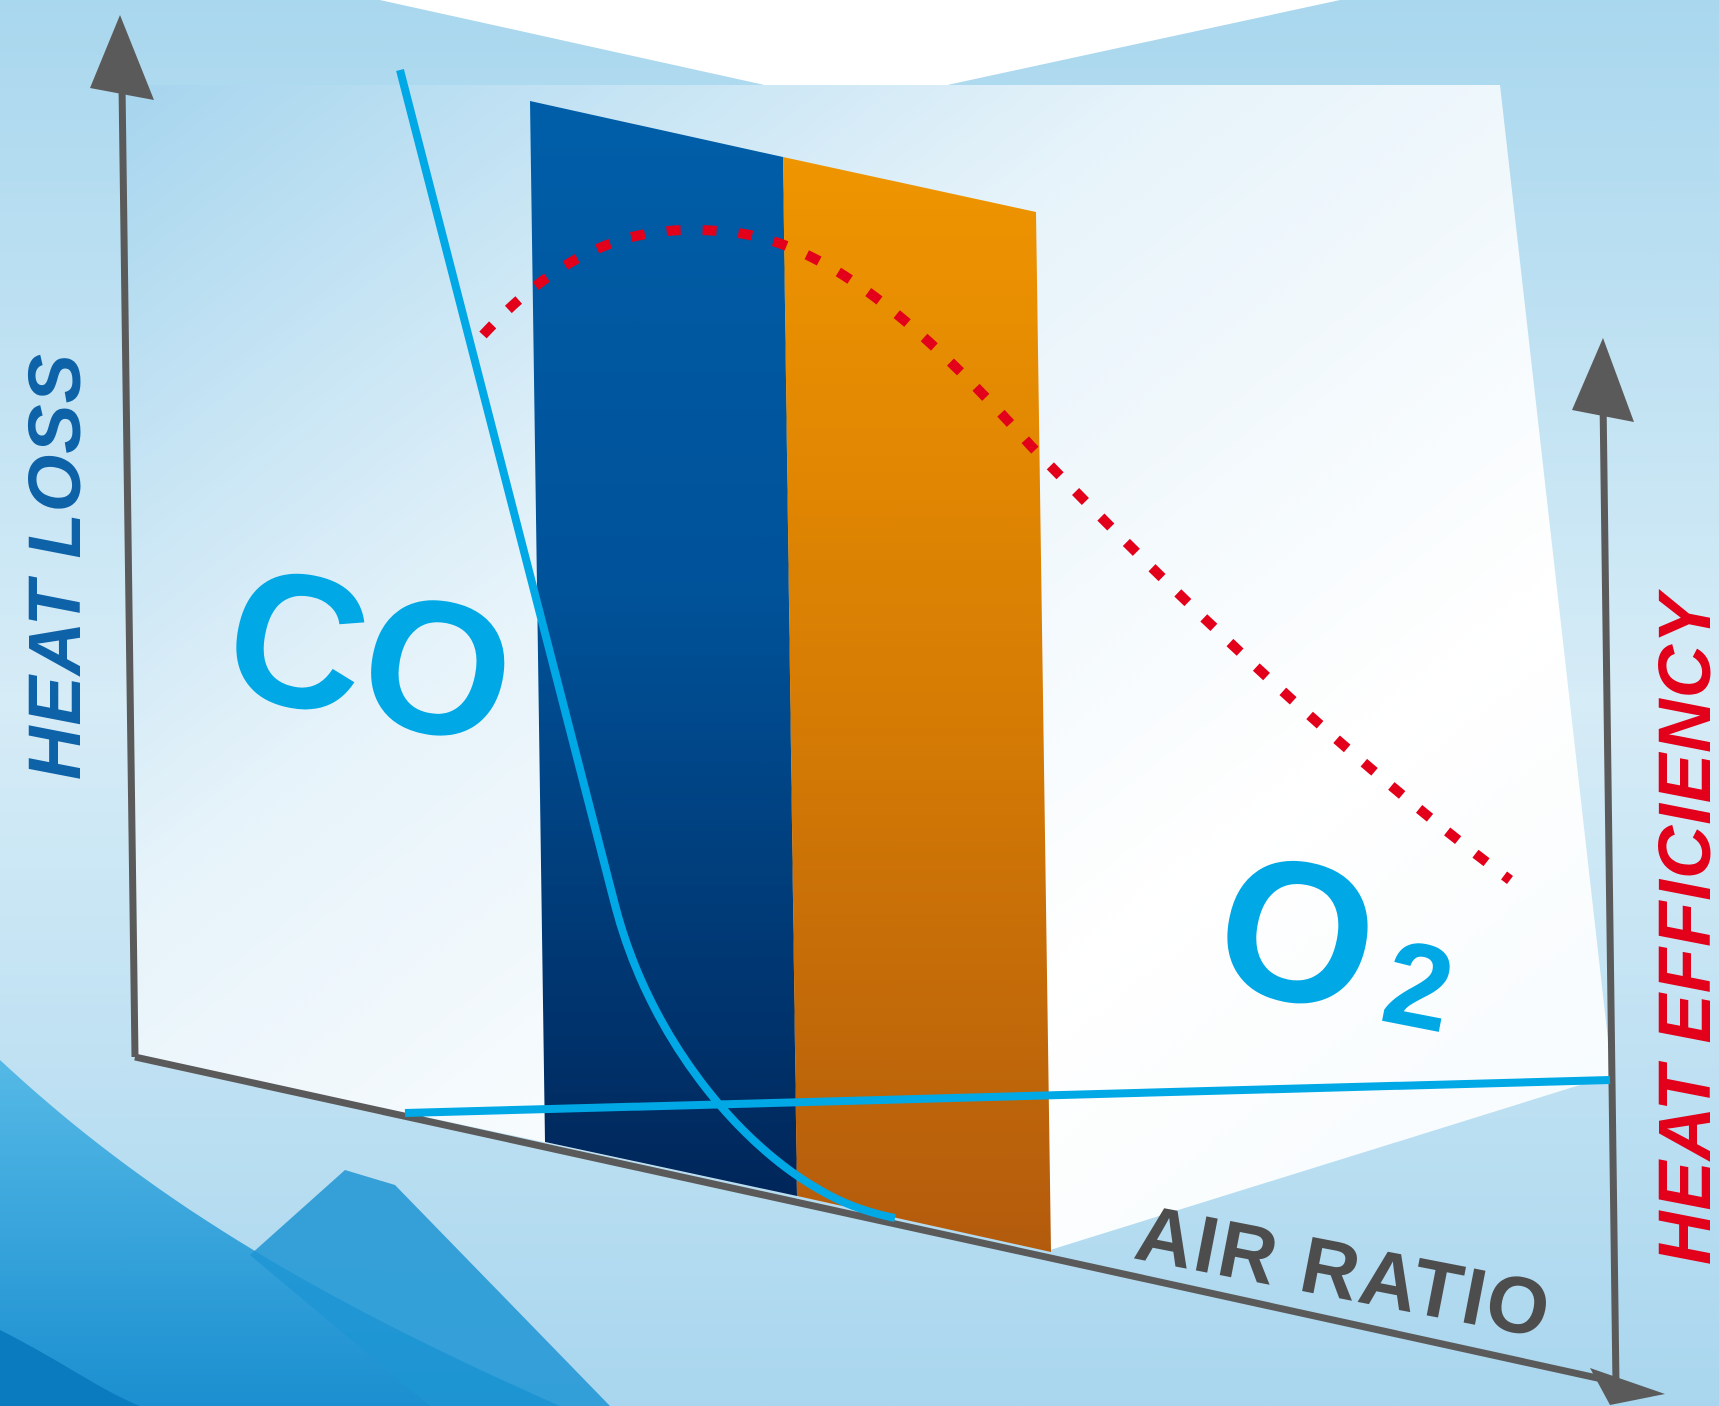  I want to click on bottom-wave-dark, so click(280, 1233).